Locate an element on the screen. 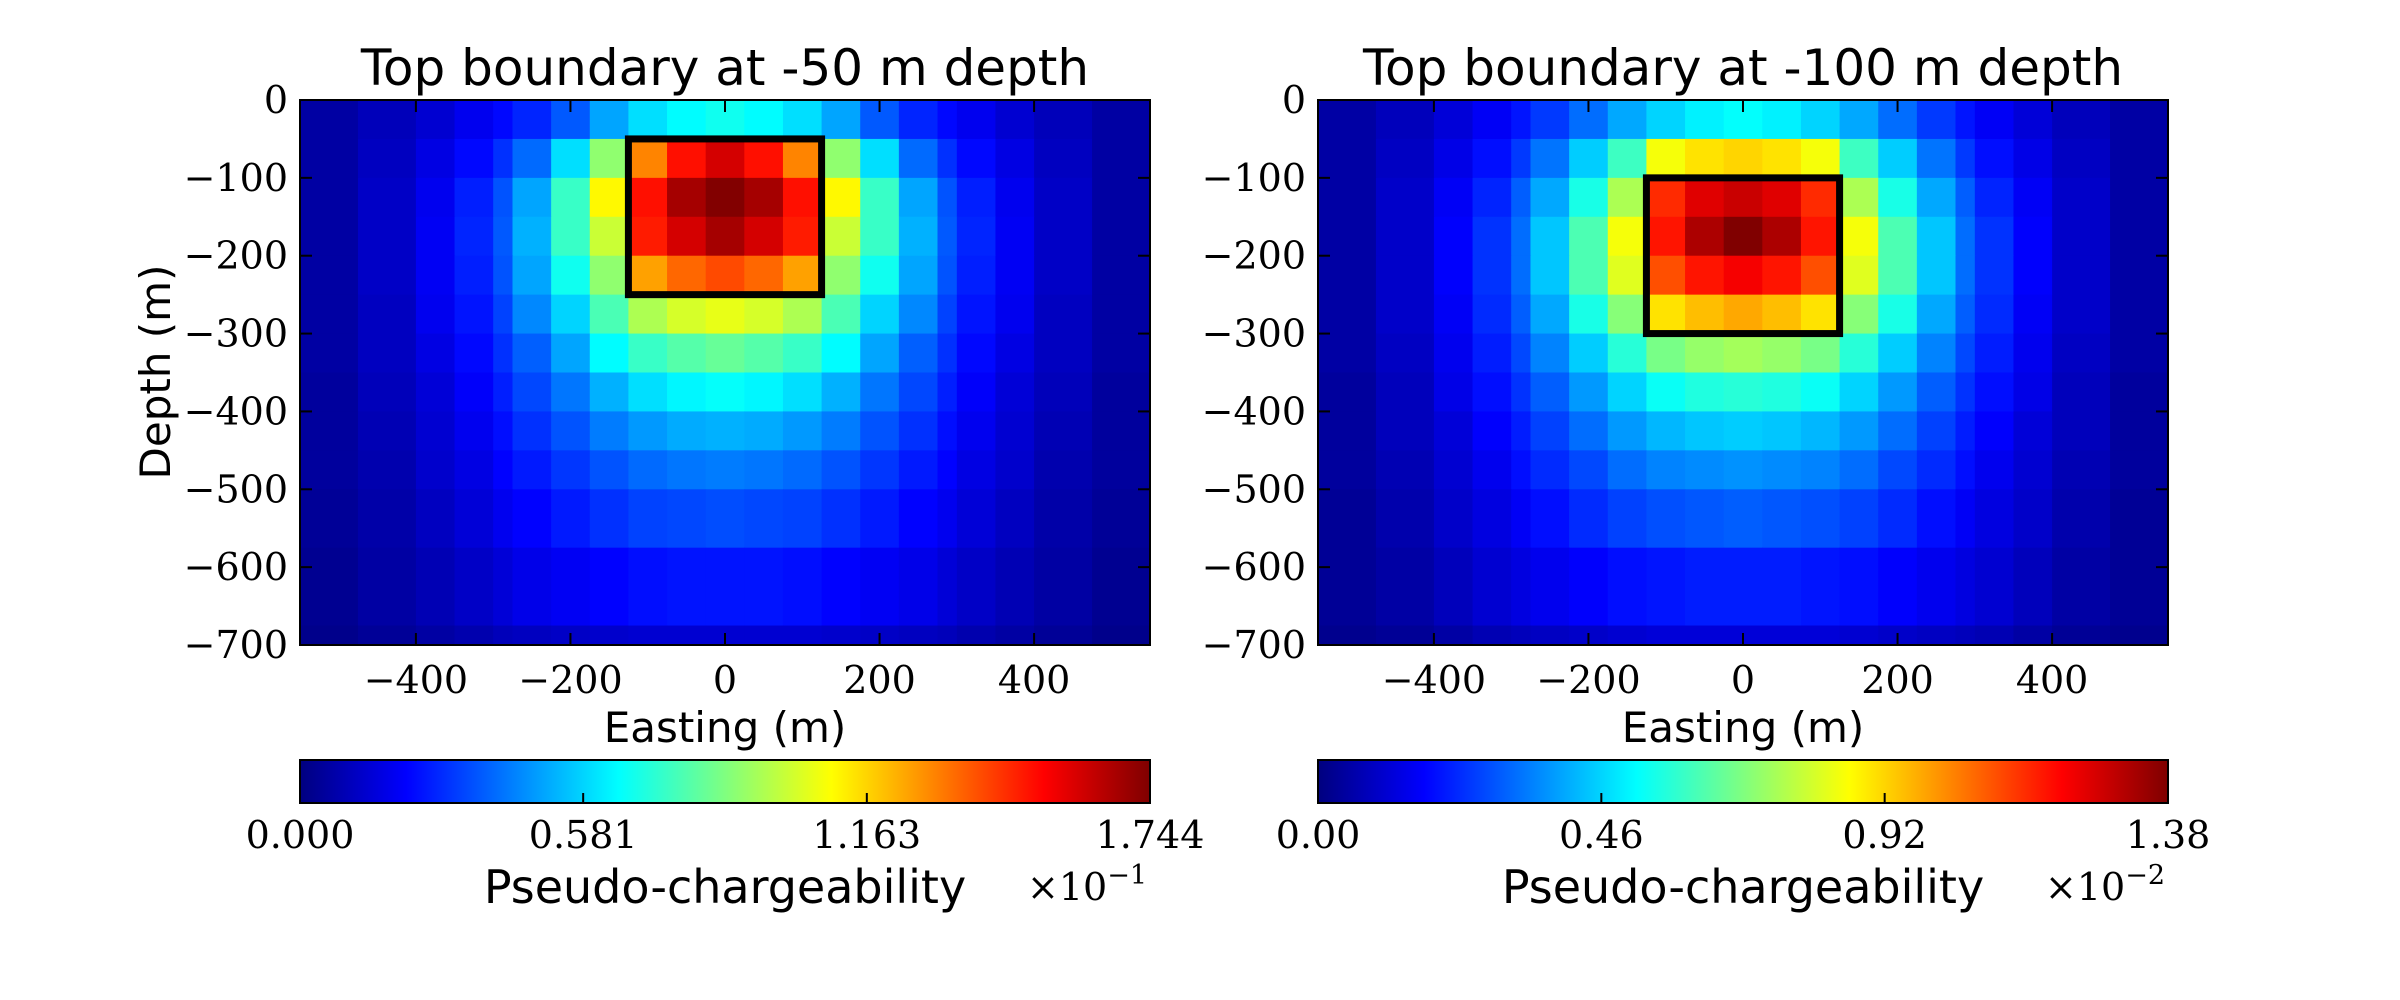 The height and width of the screenshot is (1000, 2400). x-tick-label: −400 is located at coordinates (416, 680).